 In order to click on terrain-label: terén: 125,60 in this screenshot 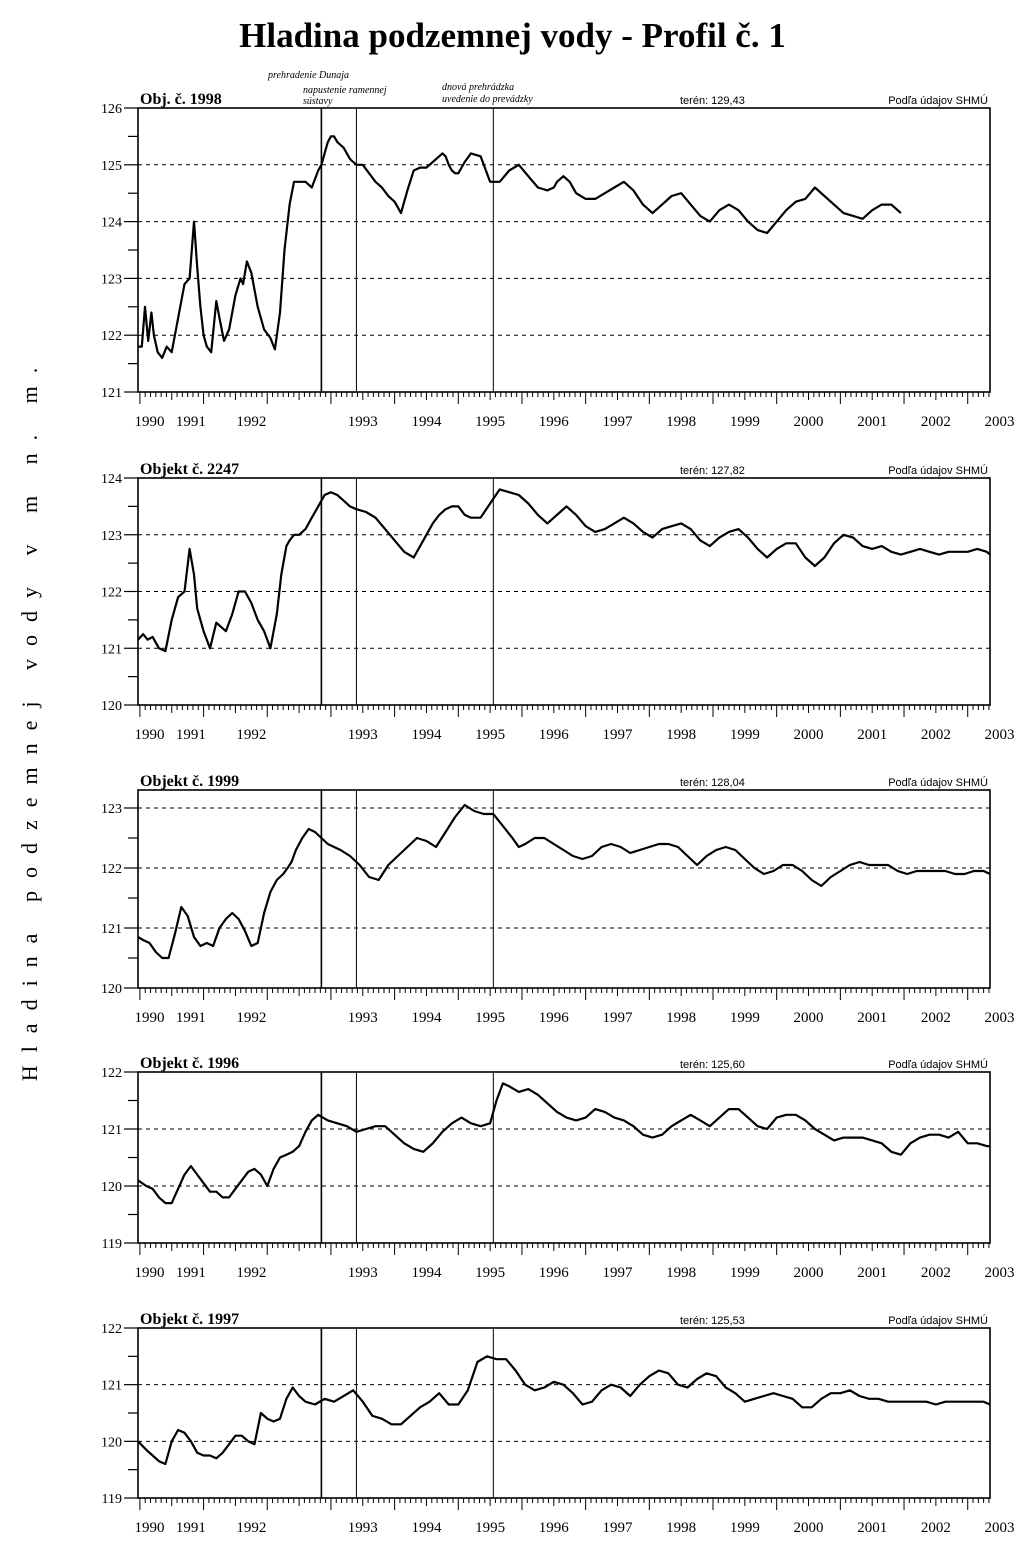, I will do `click(712, 1065)`.